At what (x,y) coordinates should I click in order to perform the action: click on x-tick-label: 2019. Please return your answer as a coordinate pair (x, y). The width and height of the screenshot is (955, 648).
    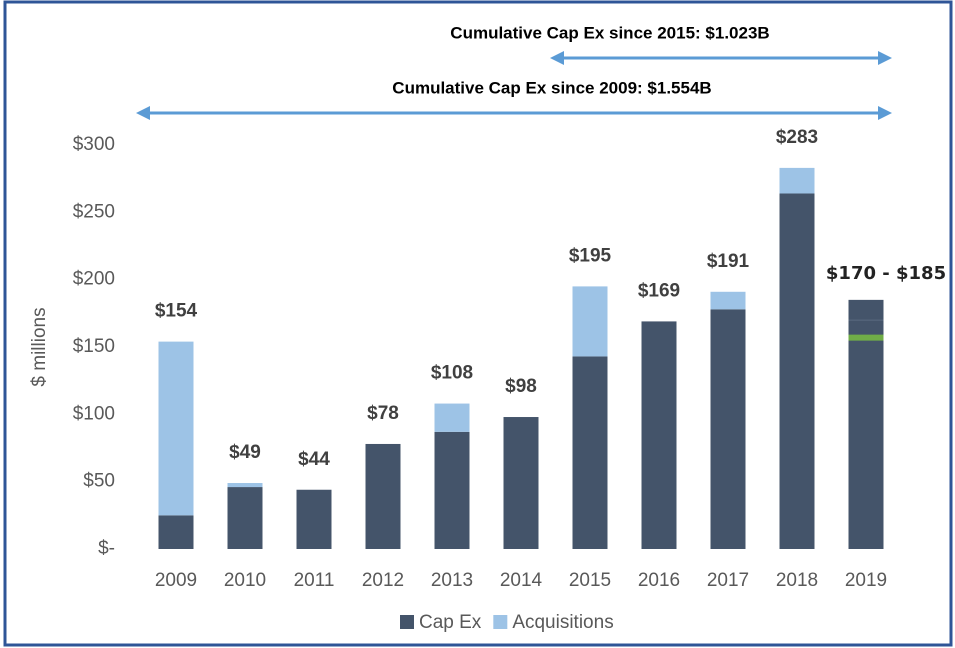
    Looking at the image, I should click on (866, 580).